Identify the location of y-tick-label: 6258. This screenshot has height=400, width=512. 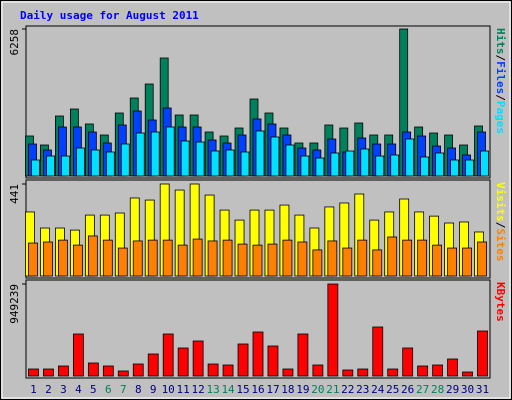
(14, 42).